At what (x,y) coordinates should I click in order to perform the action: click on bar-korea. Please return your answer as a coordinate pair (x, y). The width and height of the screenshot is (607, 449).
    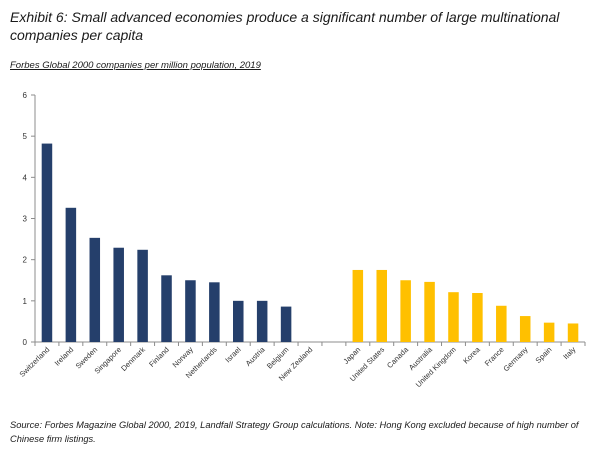
    Looking at the image, I should click on (477, 317).